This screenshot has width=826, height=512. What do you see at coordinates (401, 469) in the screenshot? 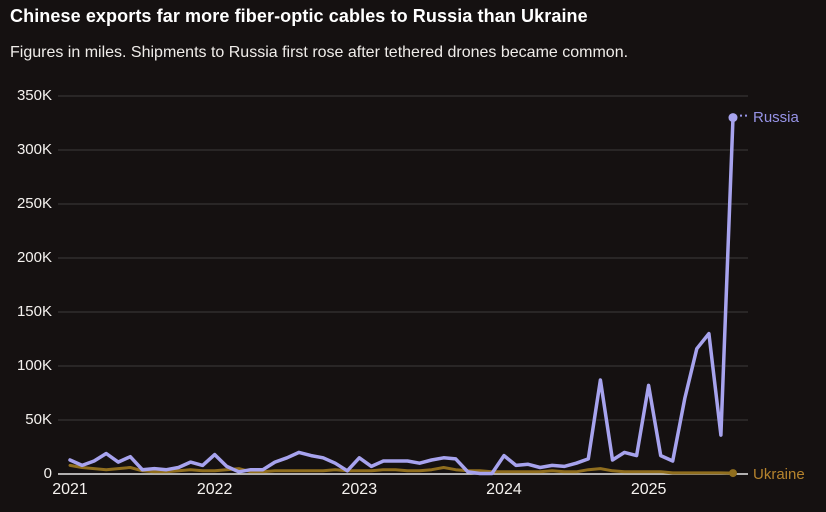
I see `ukraine-line` at bounding box center [401, 469].